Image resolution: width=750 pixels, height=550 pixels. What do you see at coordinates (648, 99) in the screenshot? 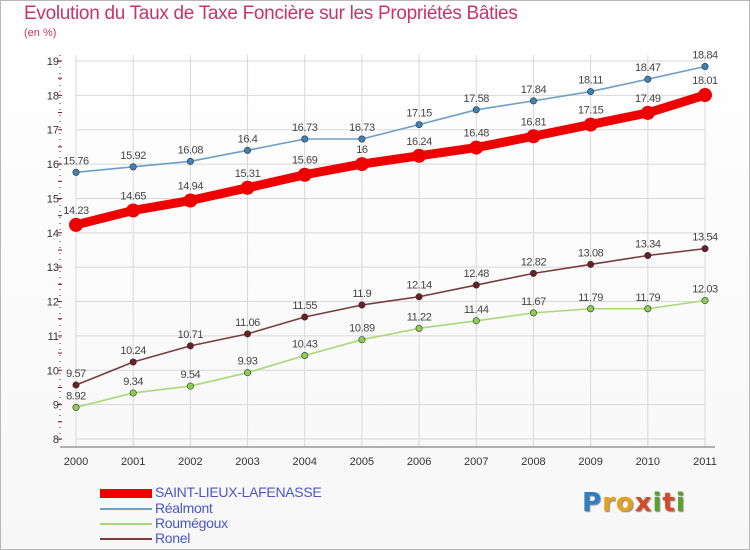
I see `data-label: 17.49` at bounding box center [648, 99].